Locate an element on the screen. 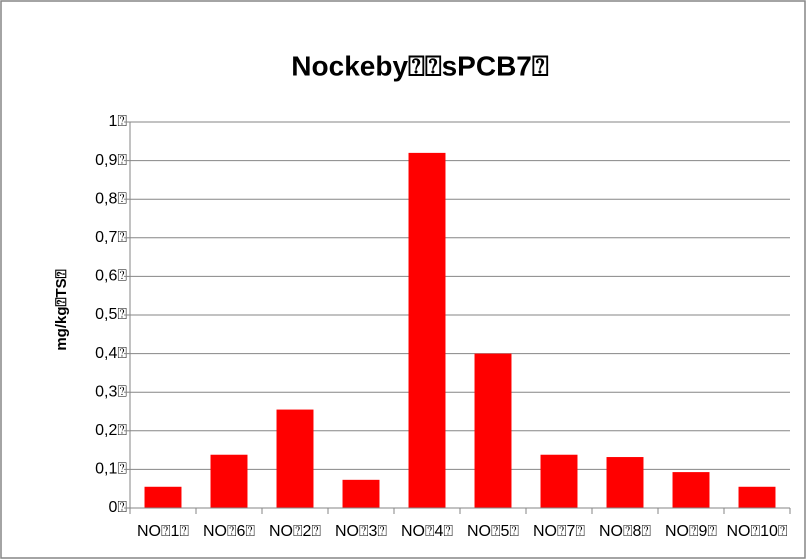  x-tick-label: NO⍰2⍰ is located at coordinates (295, 531).